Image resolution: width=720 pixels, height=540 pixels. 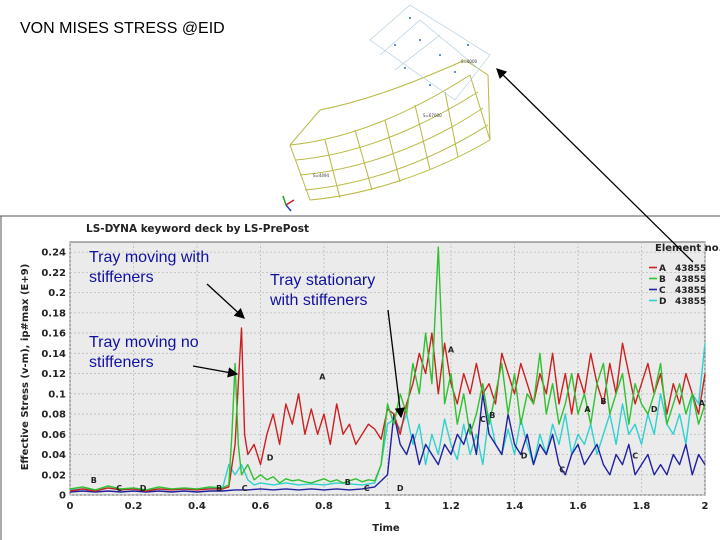 What do you see at coordinates (53, 253) in the screenshot?
I see `y-tick-label: 0.24` at bounding box center [53, 253].